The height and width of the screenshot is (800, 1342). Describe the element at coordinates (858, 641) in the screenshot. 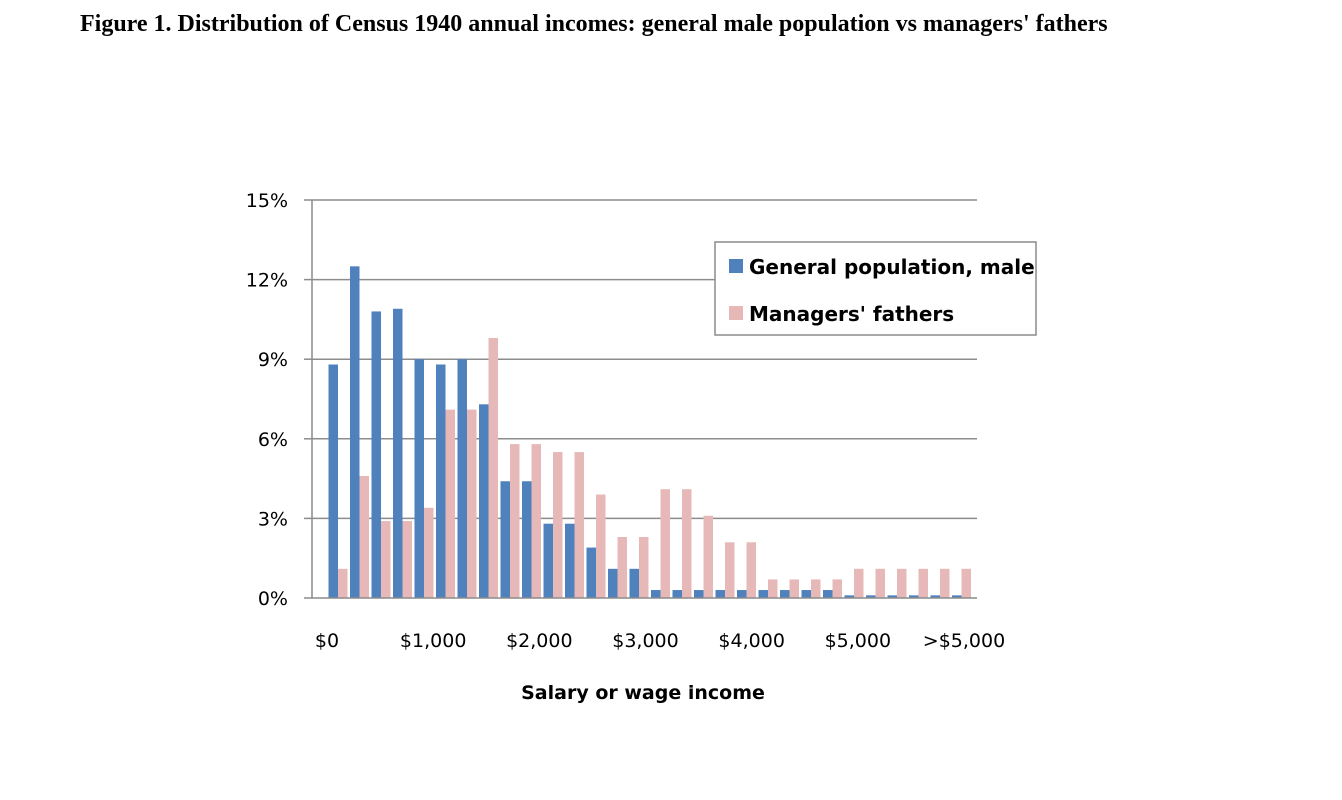

I see `x-tick-label: $5,000` at that location.